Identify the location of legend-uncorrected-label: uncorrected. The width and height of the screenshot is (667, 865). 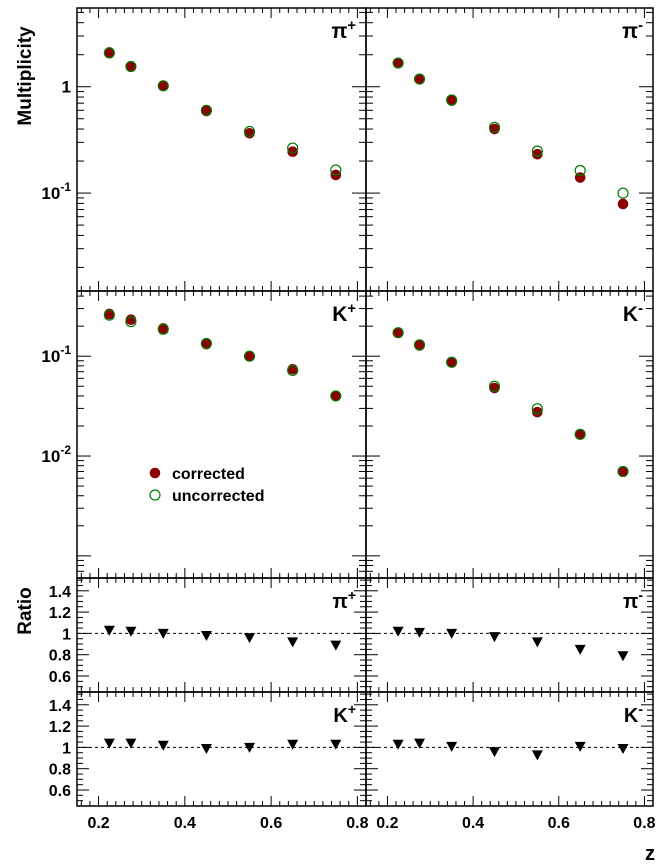
(218, 496).